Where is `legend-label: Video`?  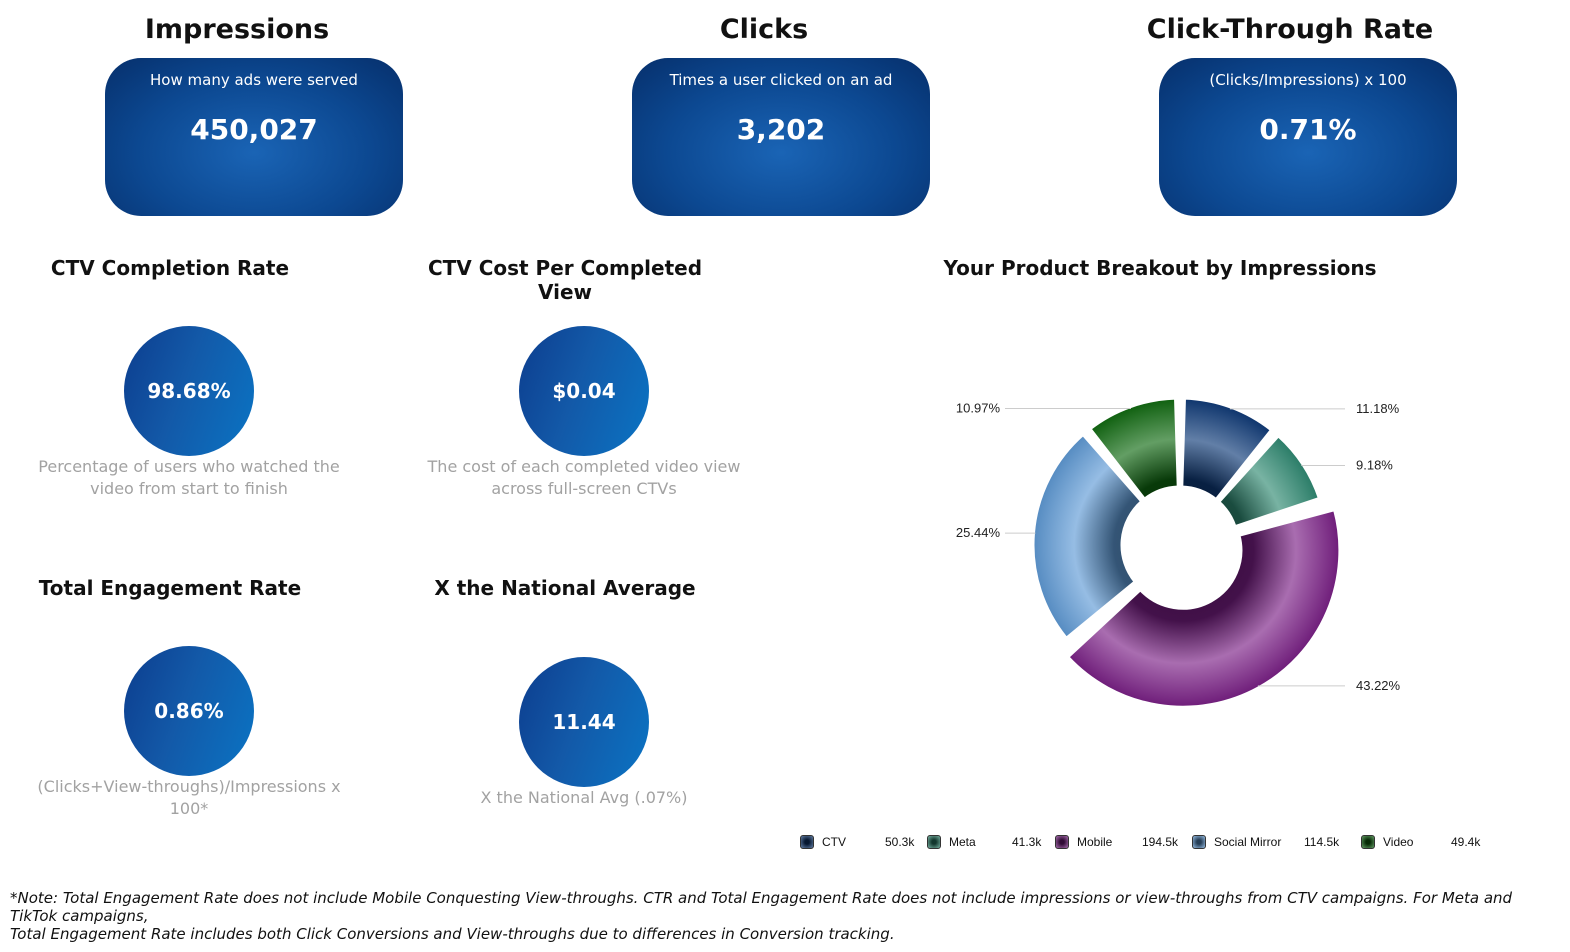
legend-label: Video is located at coordinates (1398, 842).